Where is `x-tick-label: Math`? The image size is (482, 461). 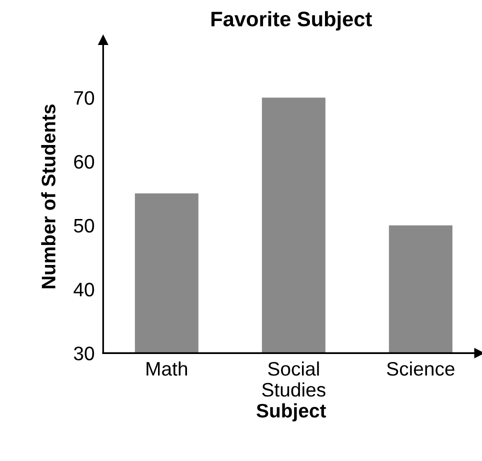 x-tick-label: Math is located at coordinates (167, 368).